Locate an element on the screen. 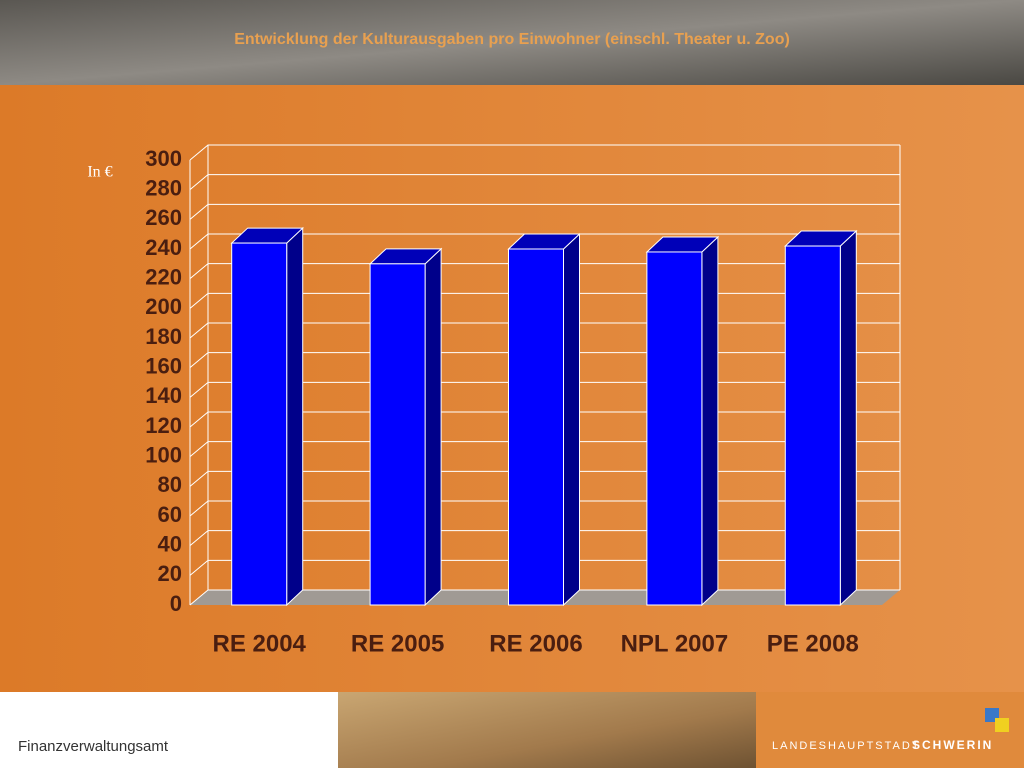 Image resolution: width=1024 pixels, height=773 pixels. x-tick-label: NPL 2007 is located at coordinates (675, 643).